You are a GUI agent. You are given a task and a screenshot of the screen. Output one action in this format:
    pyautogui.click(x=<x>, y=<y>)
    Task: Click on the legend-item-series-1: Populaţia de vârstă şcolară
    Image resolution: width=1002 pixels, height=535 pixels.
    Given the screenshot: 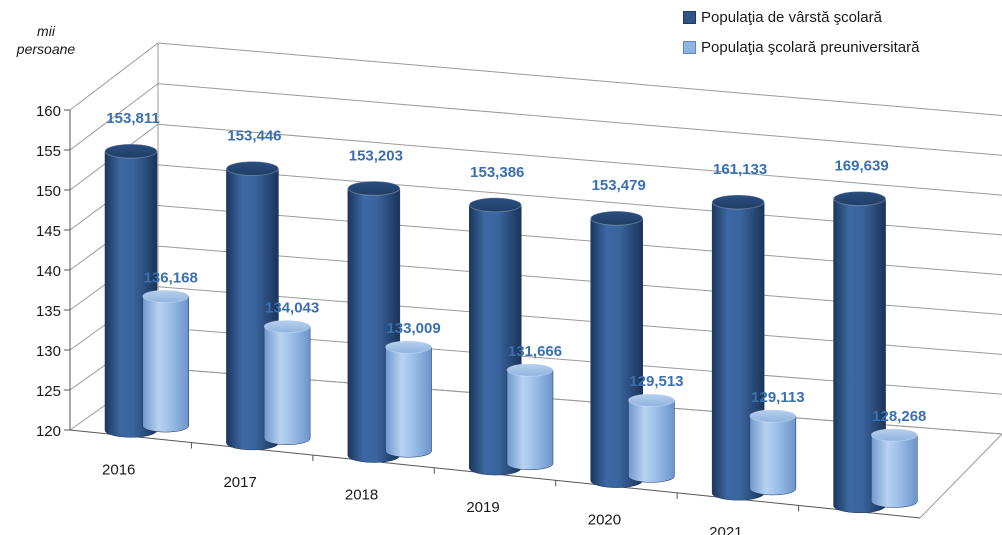 What is the action you would take?
    pyautogui.click(x=801, y=17)
    